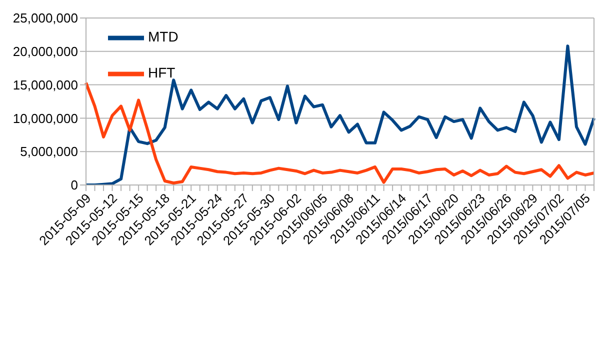  What do you see at coordinates (45, 18) in the screenshot?
I see `y-tick-label: 25,000,000` at bounding box center [45, 18].